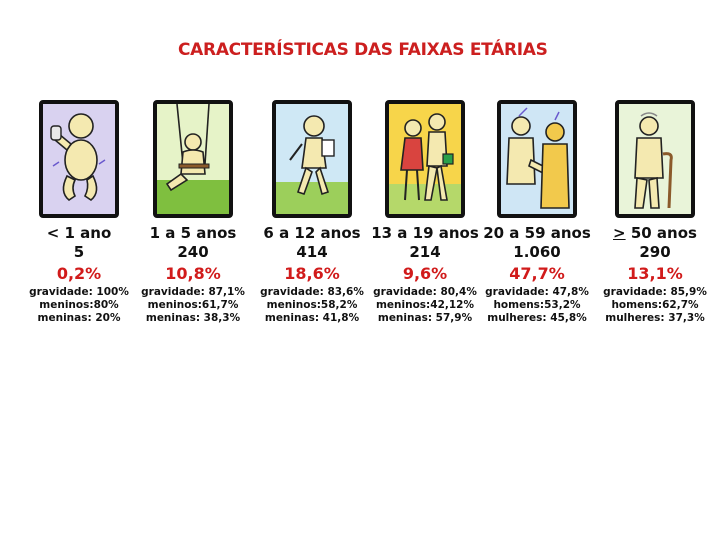  Describe the element at coordinates (537, 305) in the screenshot. I see `detail-male: homens:53,2%` at that location.